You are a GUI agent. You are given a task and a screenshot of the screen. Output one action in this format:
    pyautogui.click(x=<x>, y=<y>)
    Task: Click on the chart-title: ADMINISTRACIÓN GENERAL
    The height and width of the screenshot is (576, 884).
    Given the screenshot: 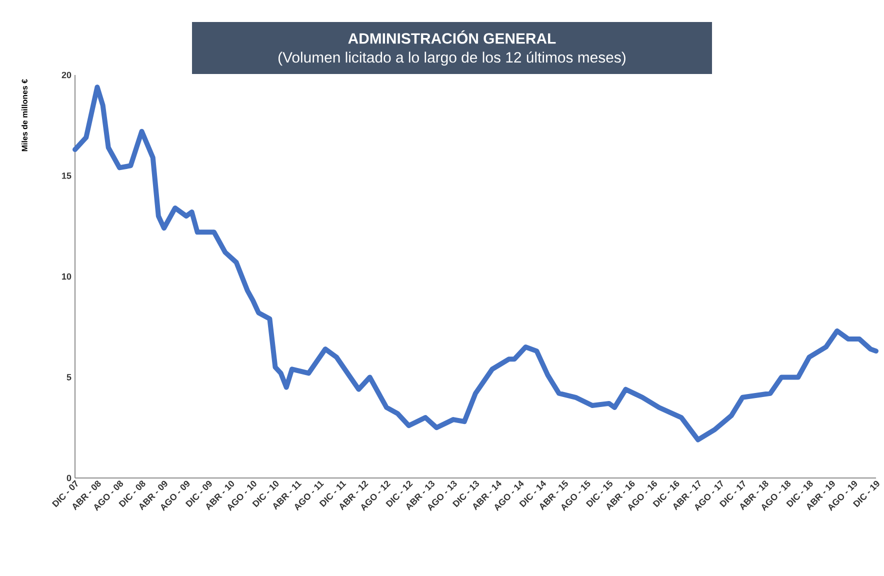 What is the action you would take?
    pyautogui.click(x=452, y=37)
    